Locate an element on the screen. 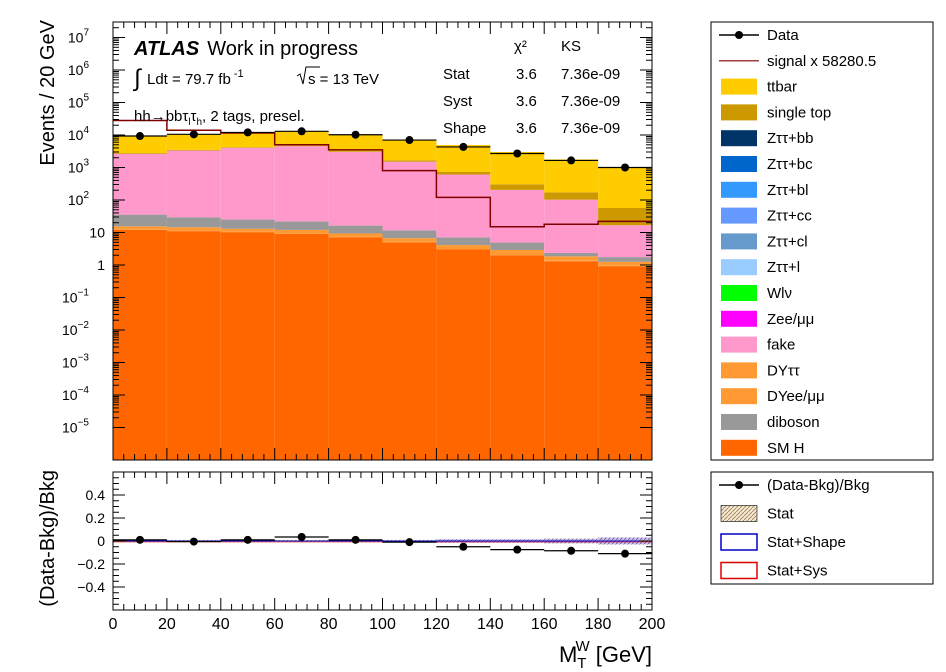 The image size is (946, 672). legend-label-stat: Stat is located at coordinates (781, 514).